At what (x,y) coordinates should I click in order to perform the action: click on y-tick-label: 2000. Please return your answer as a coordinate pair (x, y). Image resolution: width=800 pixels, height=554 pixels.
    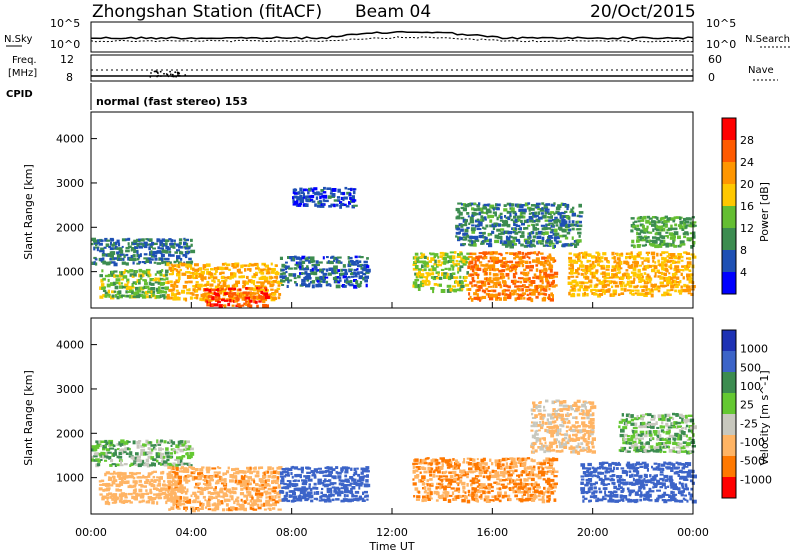
    Looking at the image, I should click on (70, 227).